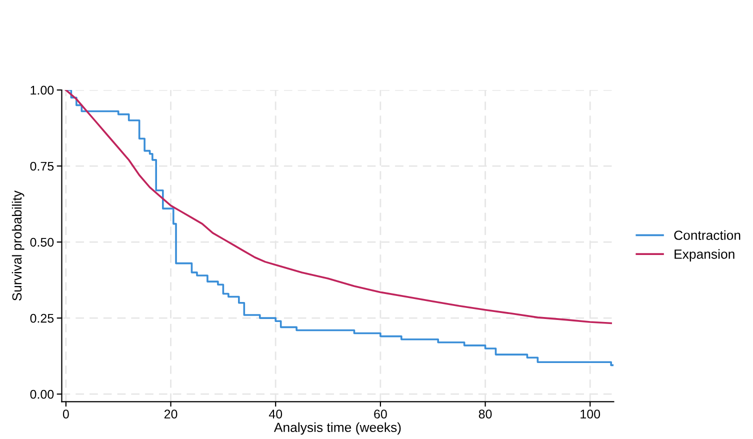 This screenshot has width=753, height=439. What do you see at coordinates (485, 414) in the screenshot?
I see `x-tick-label: 80` at bounding box center [485, 414].